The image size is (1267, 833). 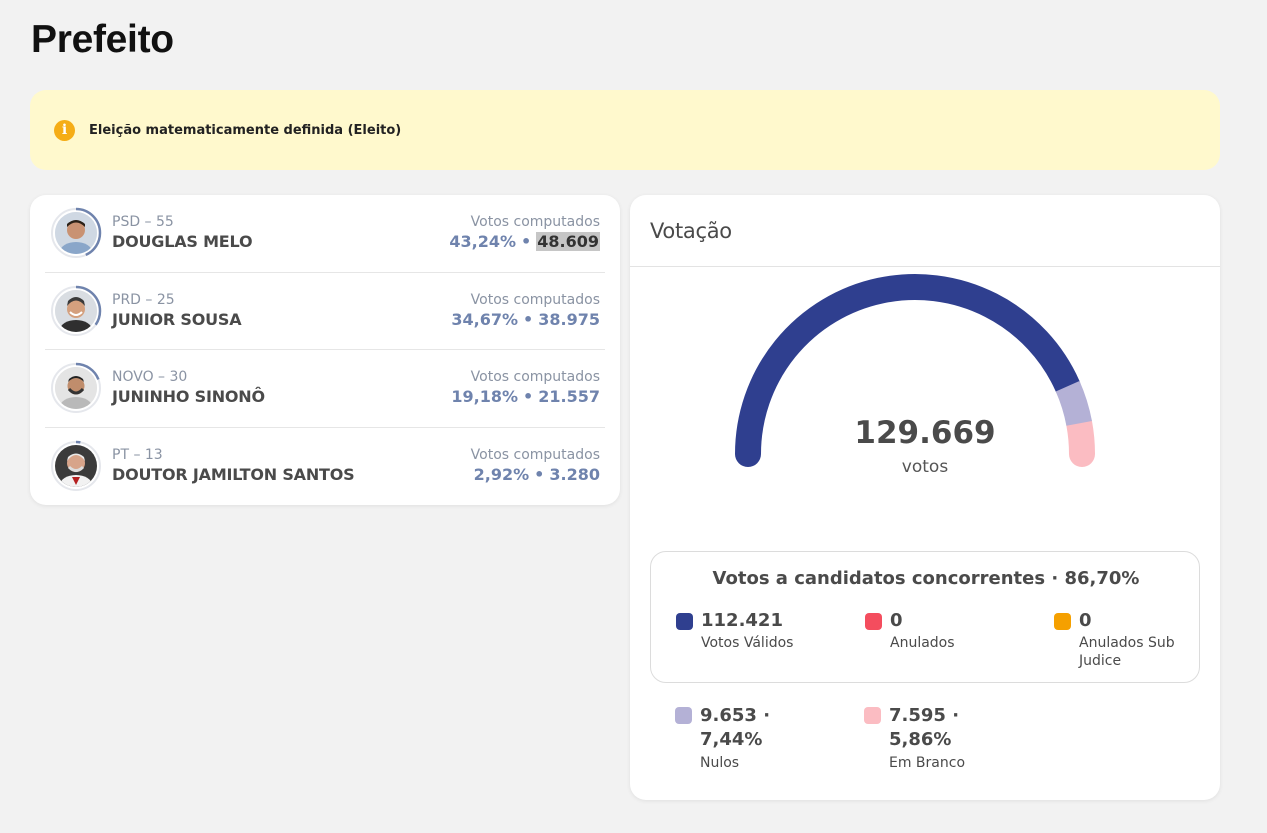 I want to click on legend-null-votes: 9.653 · 7,44% Nulos, so click(x=755, y=744).